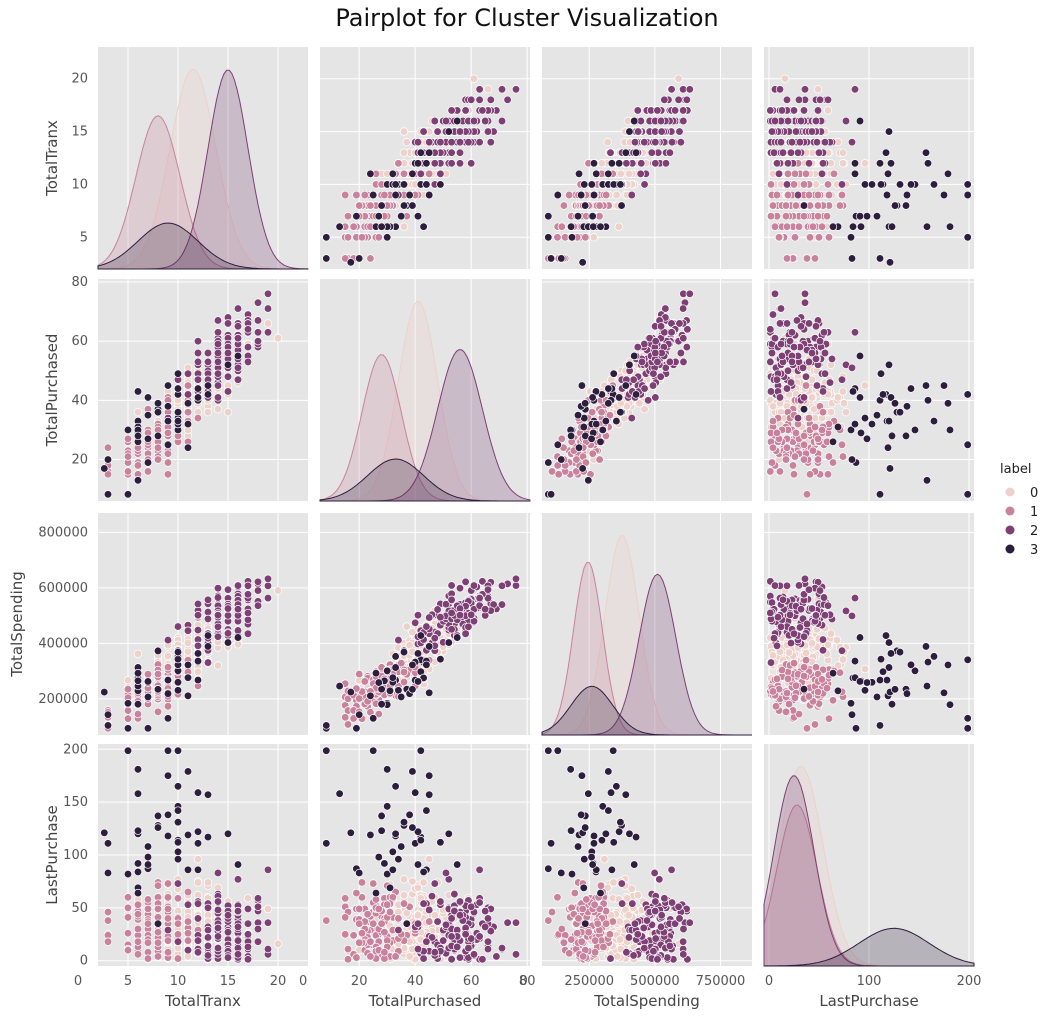  What do you see at coordinates (79, 400) in the screenshot?
I see `y-tick-label: 40` at bounding box center [79, 400].